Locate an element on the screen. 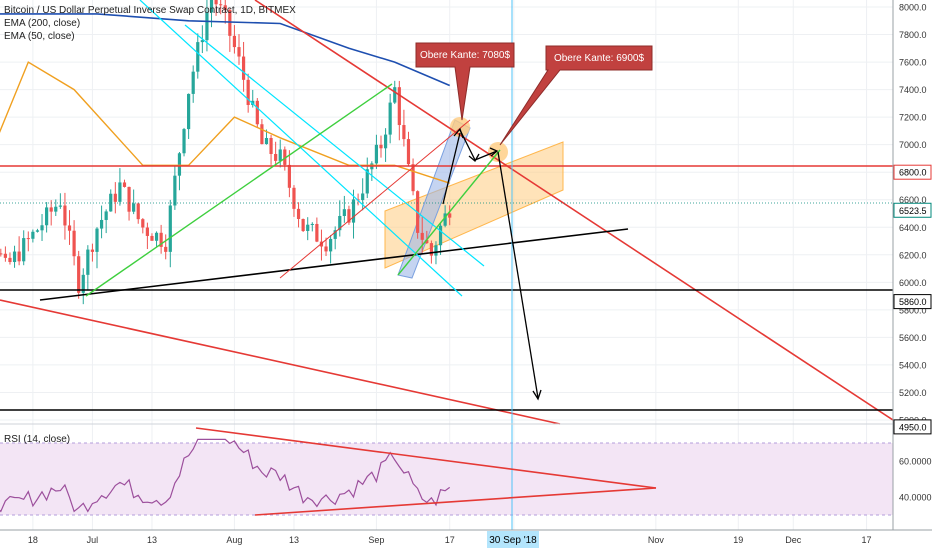  time-tick: 17 is located at coordinates (867, 540).